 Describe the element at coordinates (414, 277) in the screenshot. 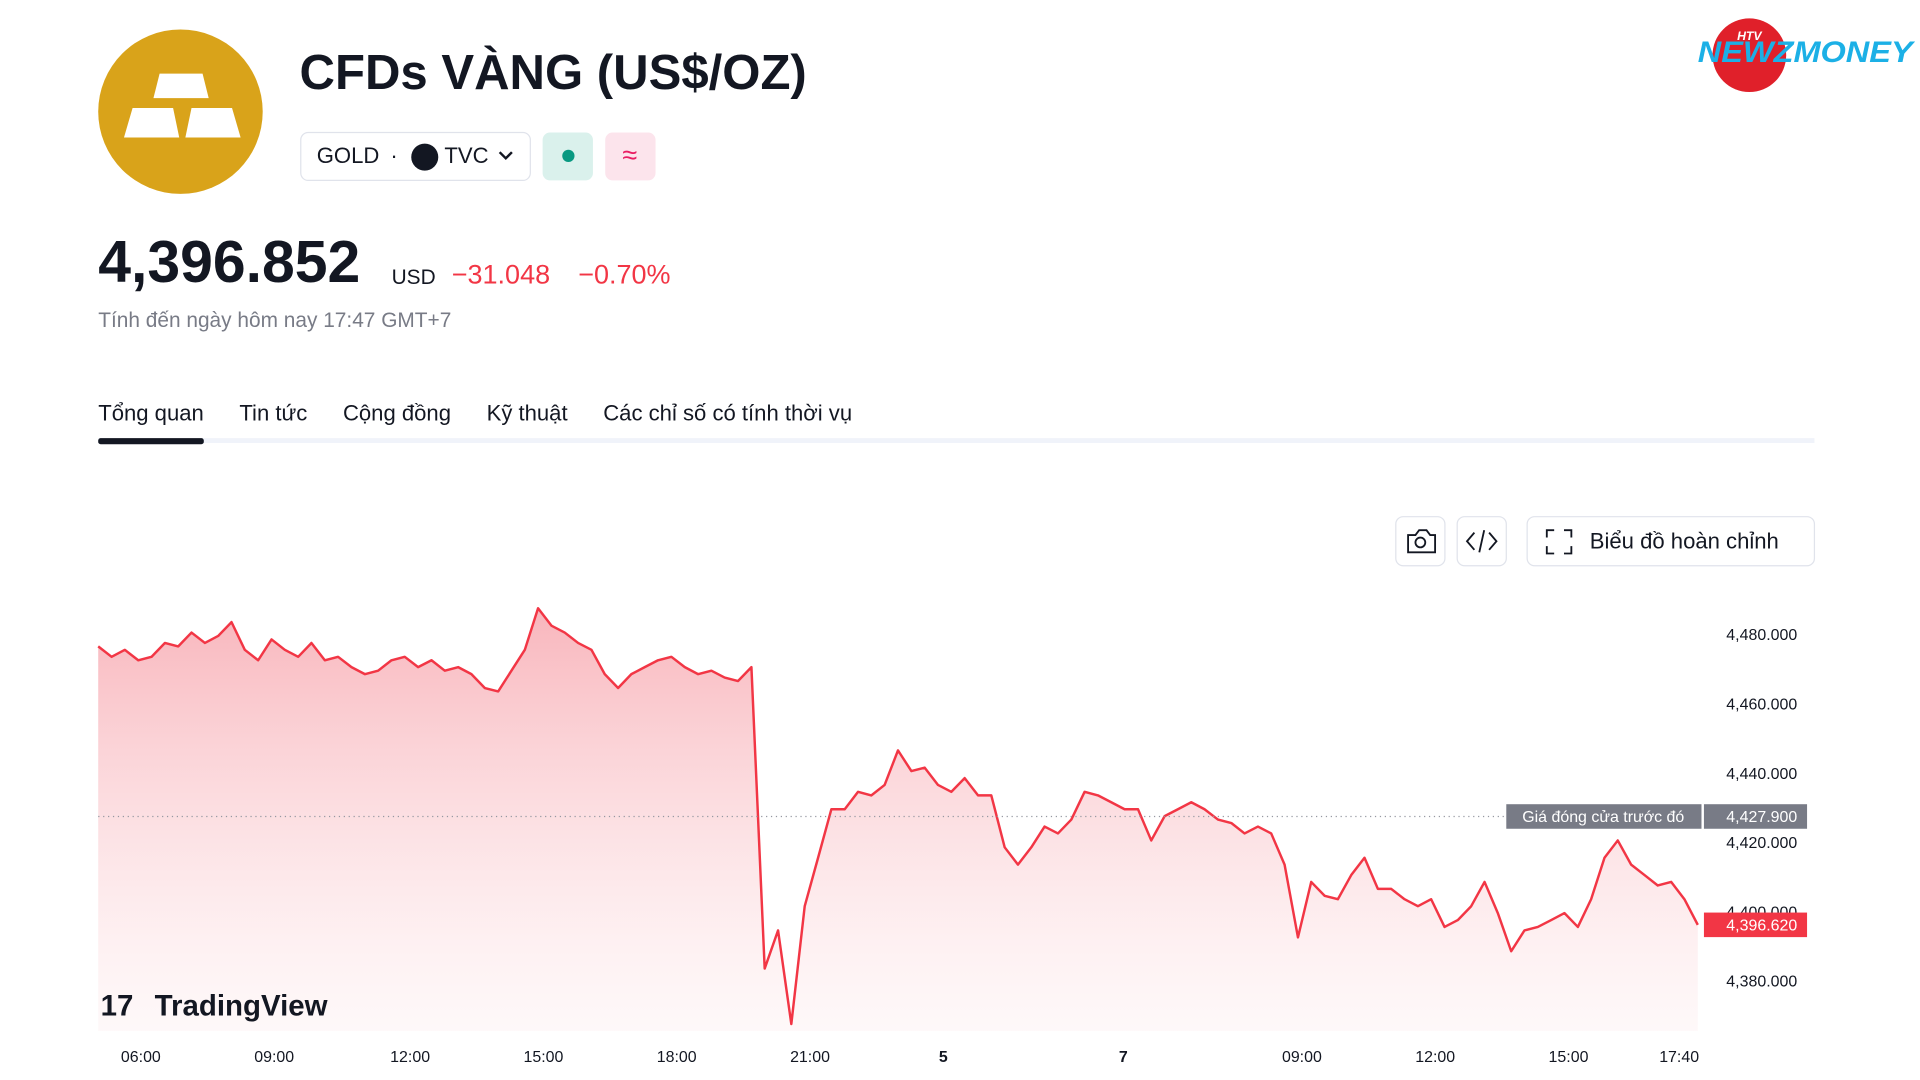

I see `currency: USD` at that location.